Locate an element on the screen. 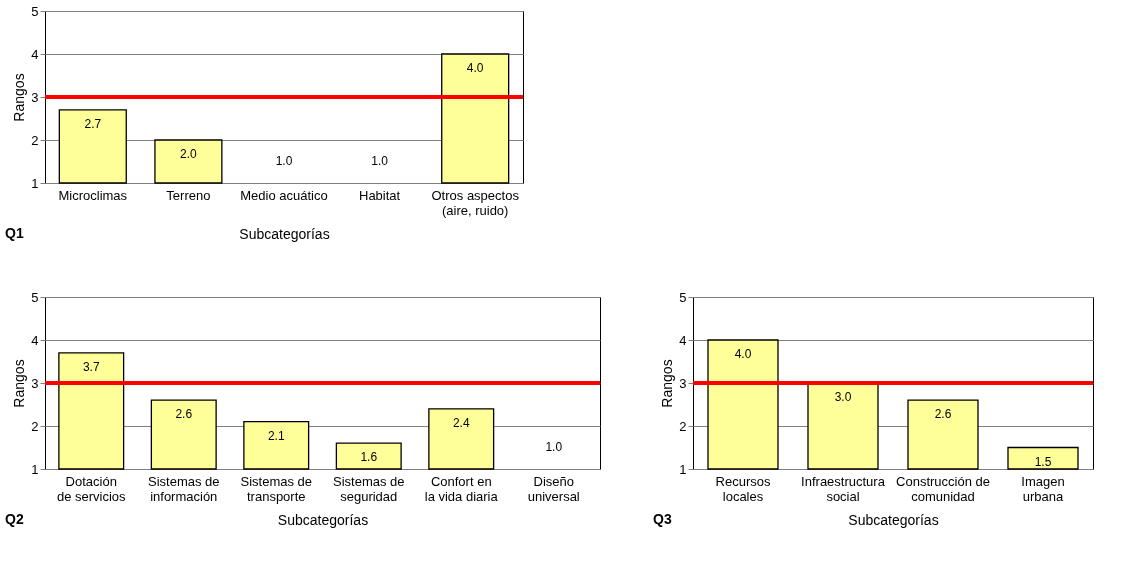 Image resolution: width=1129 pixels, height=565 pixels. text: Q3 is located at coordinates (662, 519).